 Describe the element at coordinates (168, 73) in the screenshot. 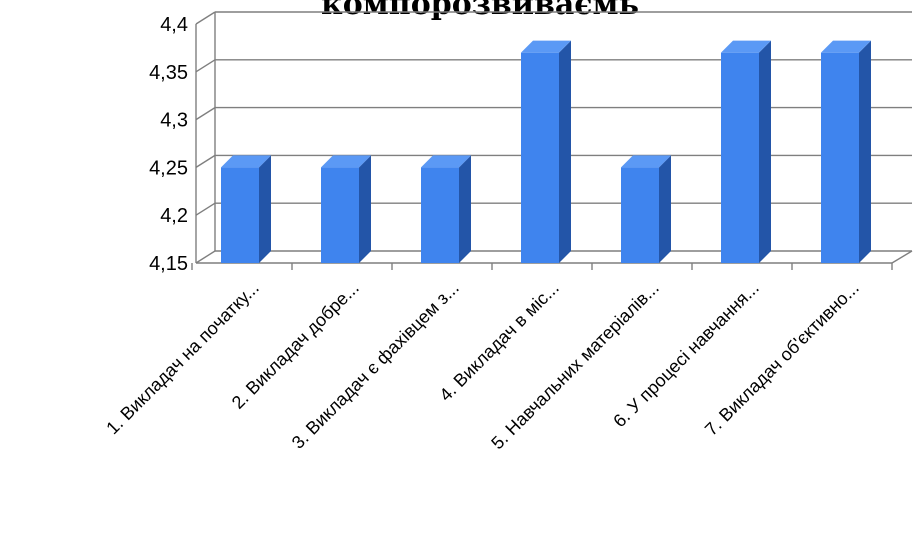

I see `y-tick-label: 4,35` at that location.